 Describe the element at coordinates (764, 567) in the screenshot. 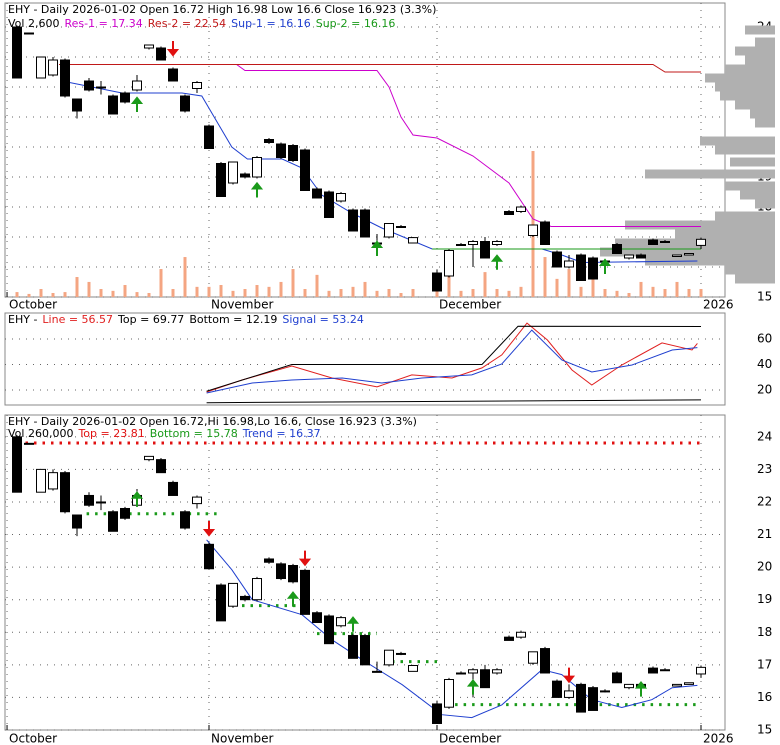

I see `y-tick-label: 20` at that location.